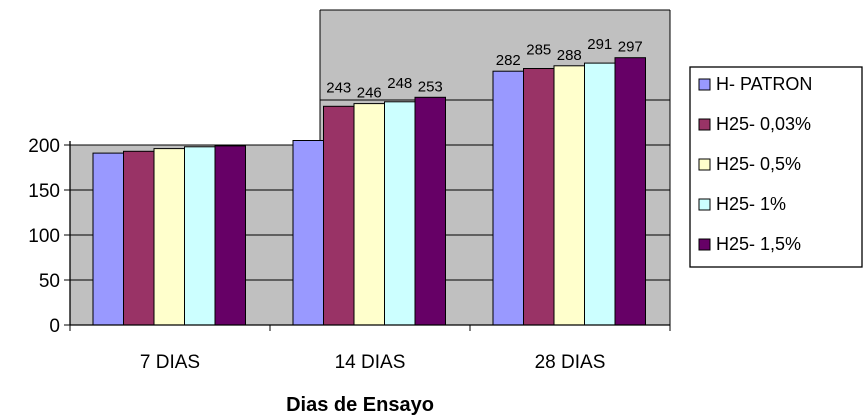 The image size is (864, 418). What do you see at coordinates (49, 281) in the screenshot?
I see `y-tick-label-50: 50` at bounding box center [49, 281].